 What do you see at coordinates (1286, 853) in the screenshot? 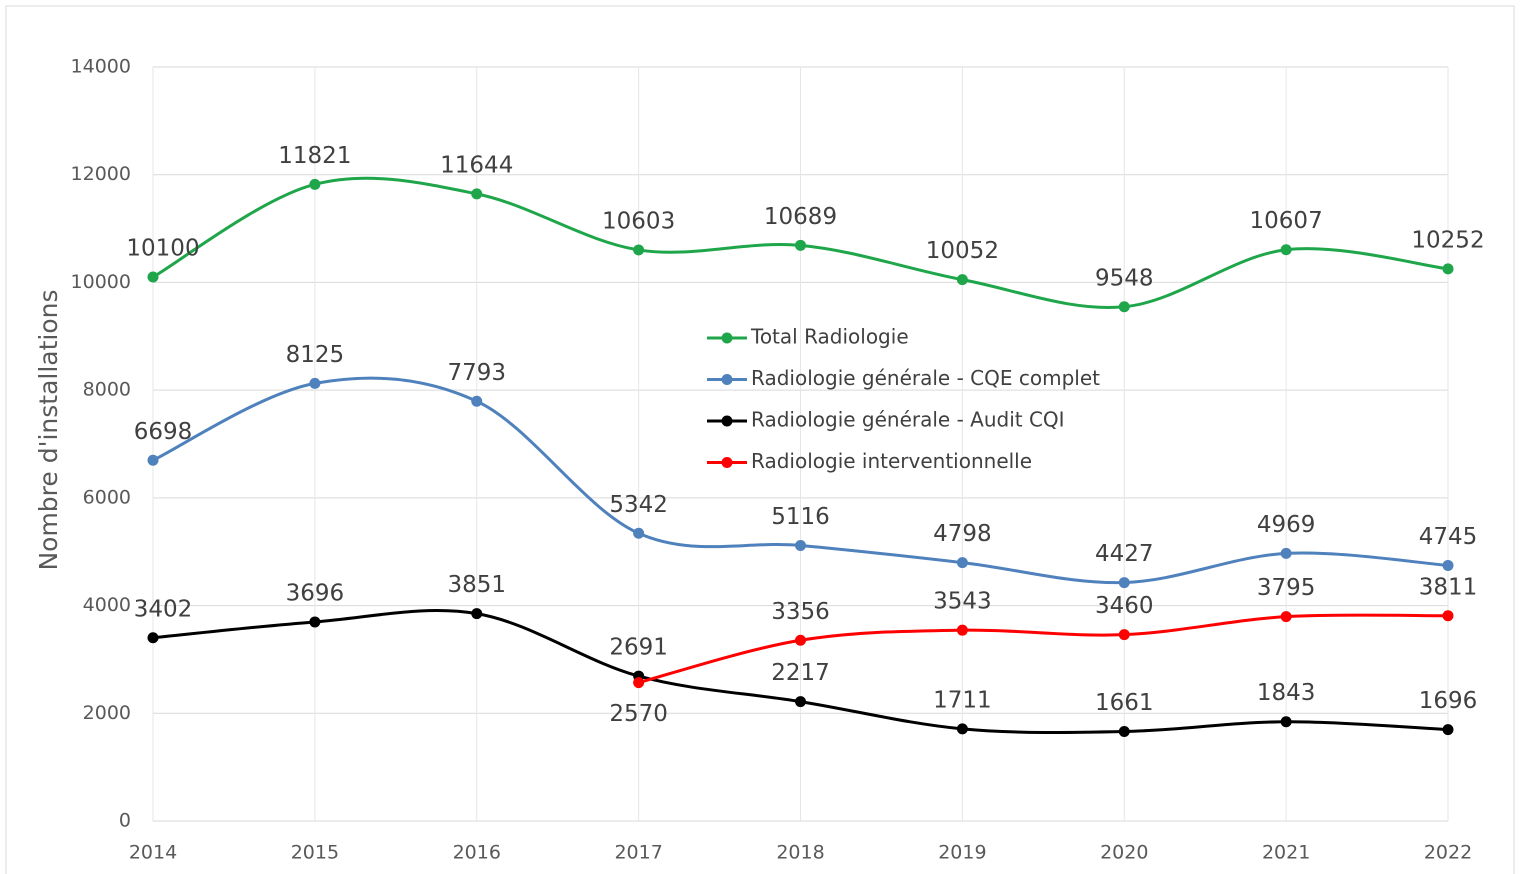
I see `x-tick-label: 2021` at bounding box center [1286, 853].